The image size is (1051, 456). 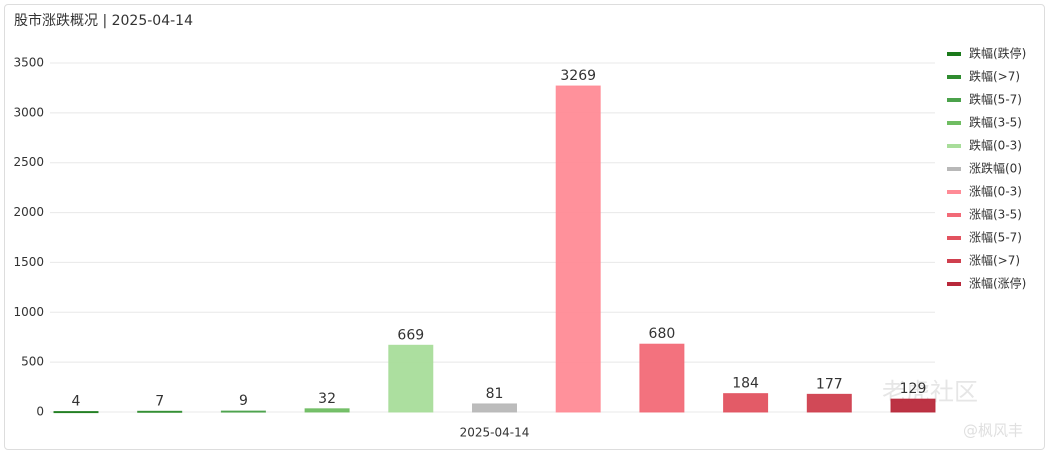 What do you see at coordinates (997, 53) in the screenshot?
I see `legend-label: 跌幅(跌停)` at bounding box center [997, 53].